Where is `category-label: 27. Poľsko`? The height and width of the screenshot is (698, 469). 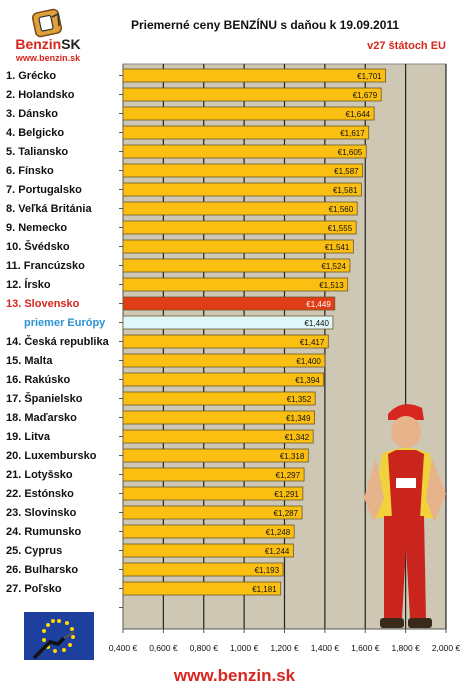
category-label: 27. Poľsko is located at coordinates (34, 589).